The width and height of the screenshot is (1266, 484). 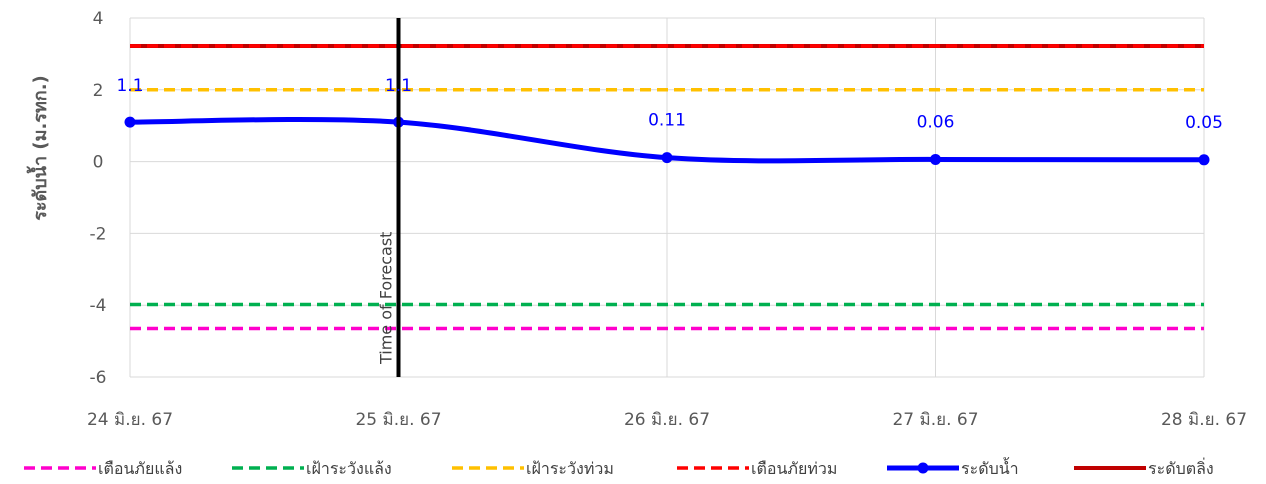 I want to click on legend-item: เฝ้าระวังแล้ง, so click(x=312, y=468).